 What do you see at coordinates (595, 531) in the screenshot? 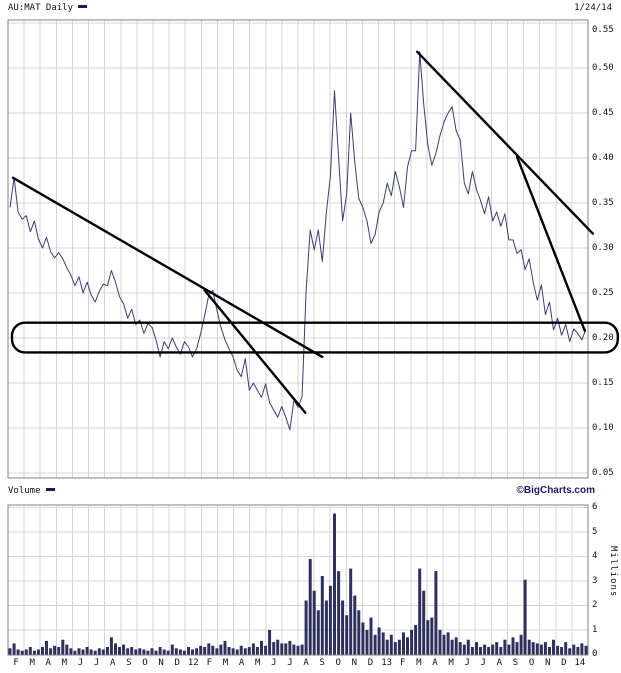
I see `volume-tick-label: 5` at bounding box center [595, 531].